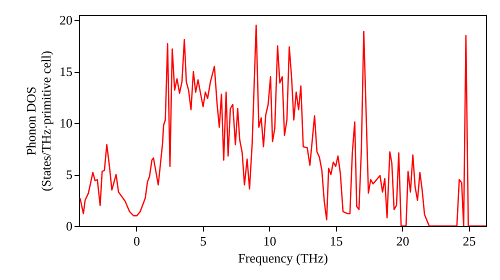 The width and height of the screenshot is (500, 280). I want to click on x-tick-label: 20, so click(403, 241).